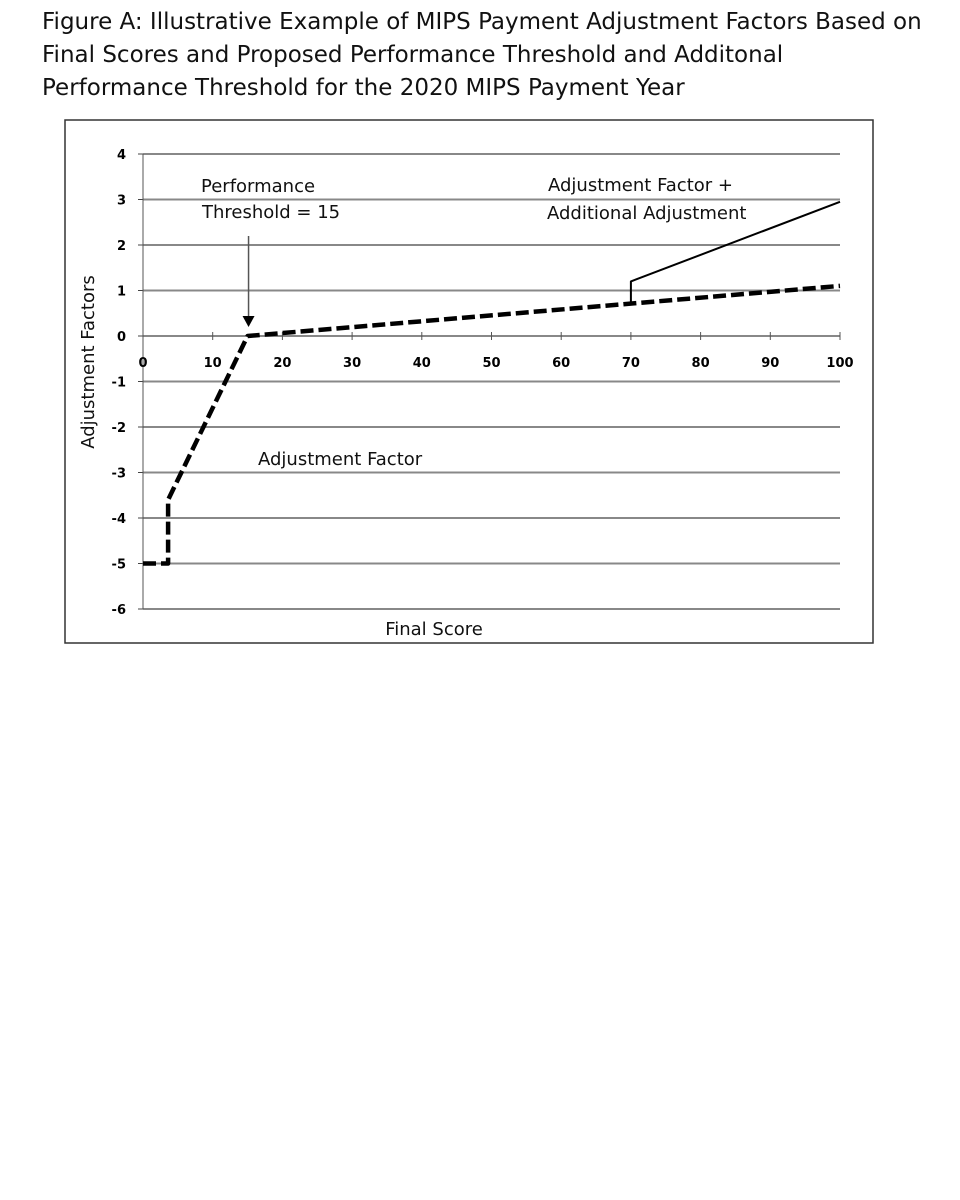  What do you see at coordinates (119, 428) in the screenshot?
I see `y-tick-label: -2` at bounding box center [119, 428].